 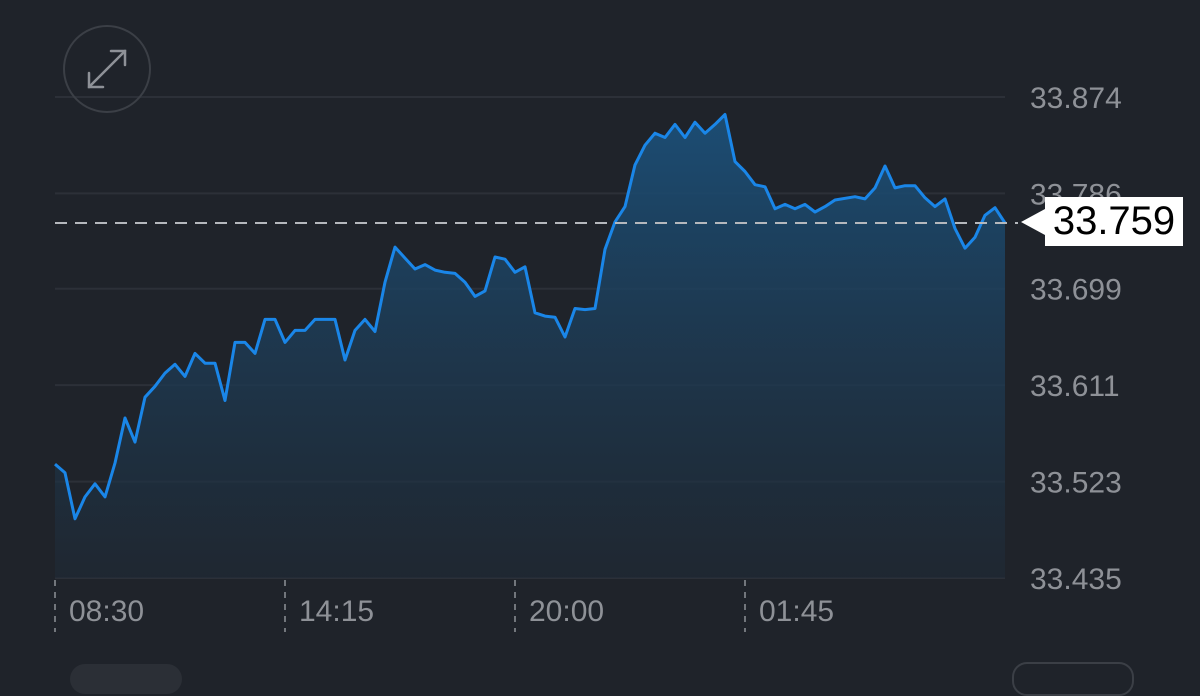 I want to click on bottom-left-button, so click(x=126, y=679).